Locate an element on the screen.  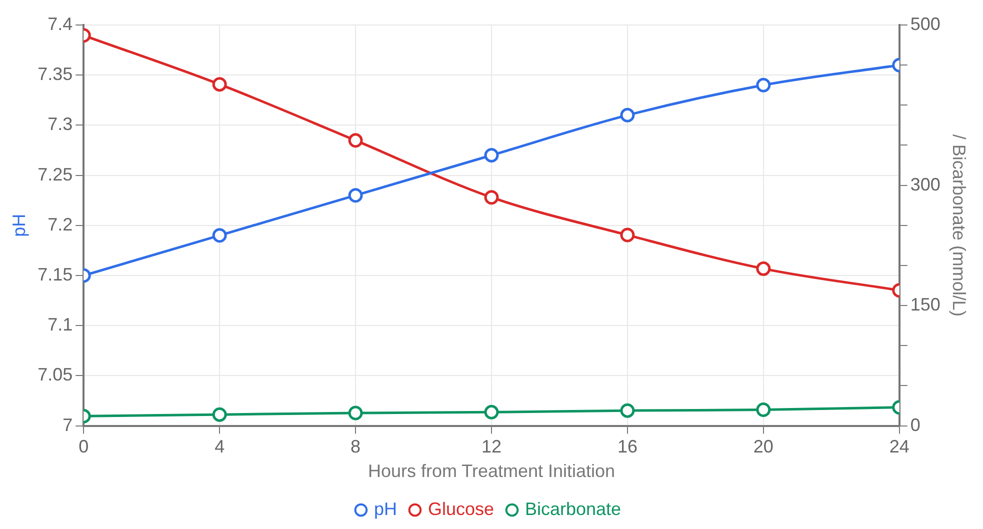
y2-tick-label: 300 is located at coordinates (925, 184).